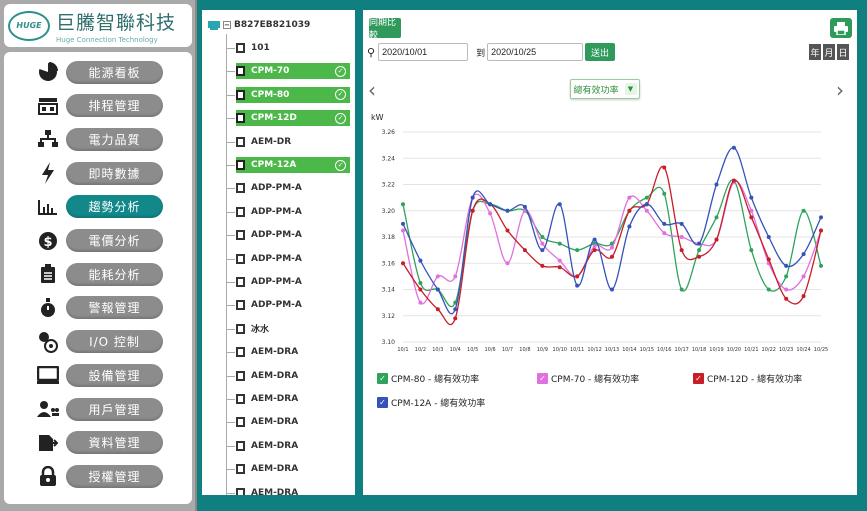 The image size is (867, 511). I want to click on menu-item: 電力品質, so click(98, 139).